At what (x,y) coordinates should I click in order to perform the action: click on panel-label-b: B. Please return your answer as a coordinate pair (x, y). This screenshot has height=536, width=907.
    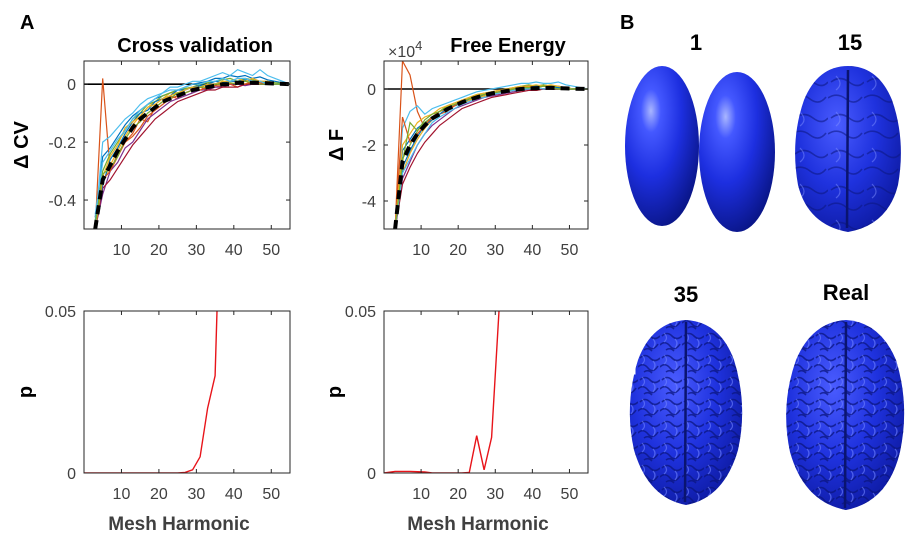
    Looking at the image, I should click on (627, 23).